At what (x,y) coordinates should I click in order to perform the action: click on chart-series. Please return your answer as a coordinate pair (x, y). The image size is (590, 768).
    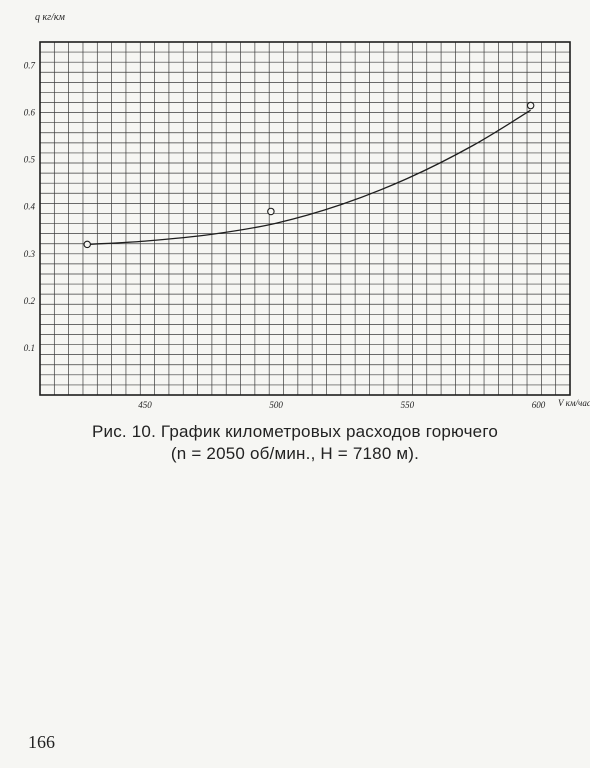
    Looking at the image, I should click on (309, 175).